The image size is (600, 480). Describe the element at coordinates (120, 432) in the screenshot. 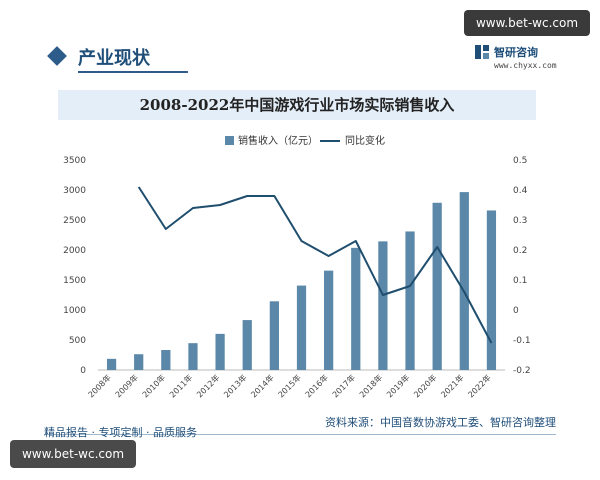

I see `footer-tagline: 精品报告 · 专项定制 · 品质服务` at that location.